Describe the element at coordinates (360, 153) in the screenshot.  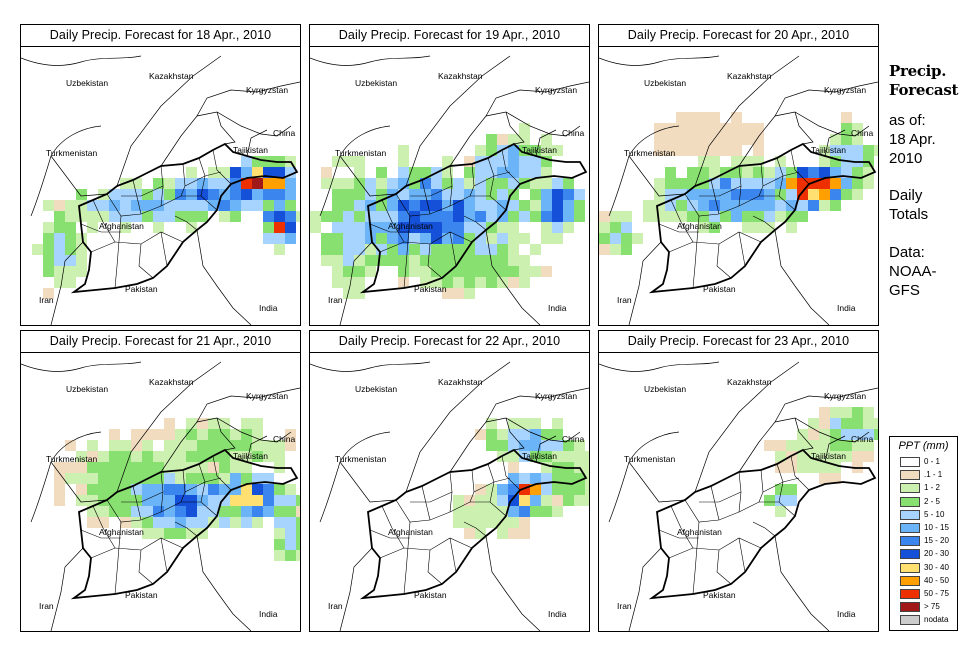
I see `map-label-turkmenistan: Turkmenistan` at that location.